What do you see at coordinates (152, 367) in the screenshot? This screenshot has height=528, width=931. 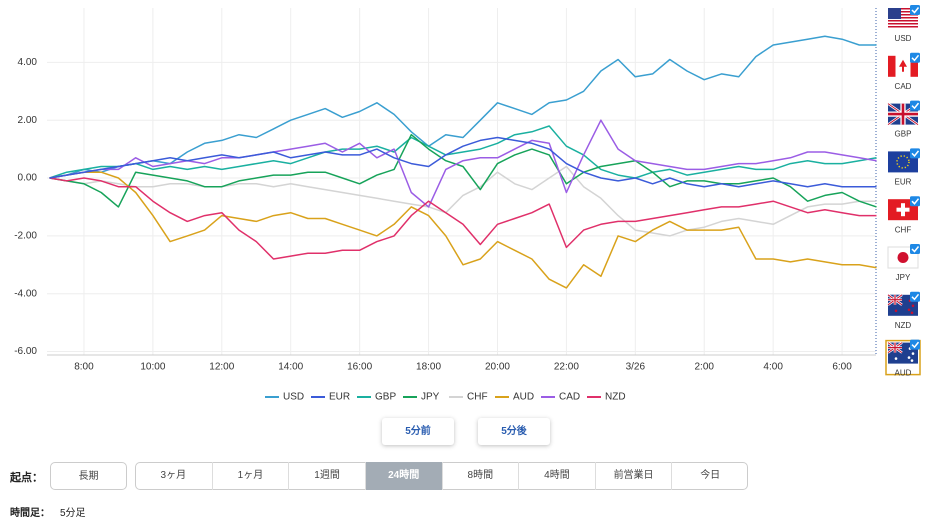 I see `x-tick-label: 10:00` at bounding box center [152, 367].